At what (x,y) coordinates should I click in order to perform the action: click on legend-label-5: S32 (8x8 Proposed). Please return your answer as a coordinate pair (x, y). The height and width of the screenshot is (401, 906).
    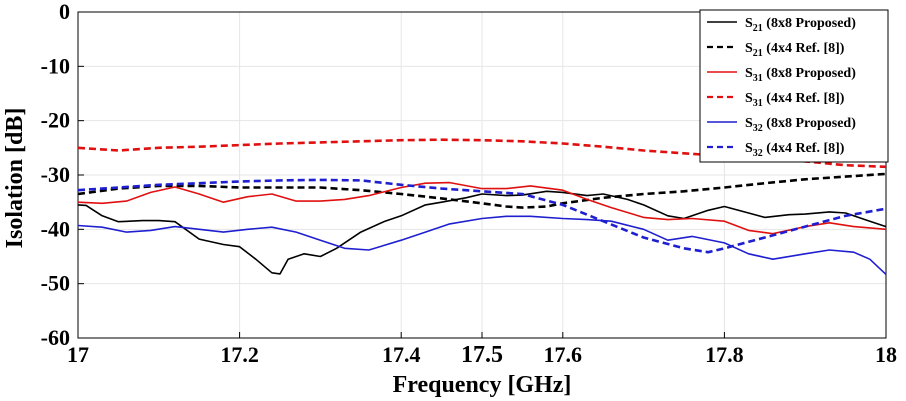
    Looking at the image, I should click on (800, 125).